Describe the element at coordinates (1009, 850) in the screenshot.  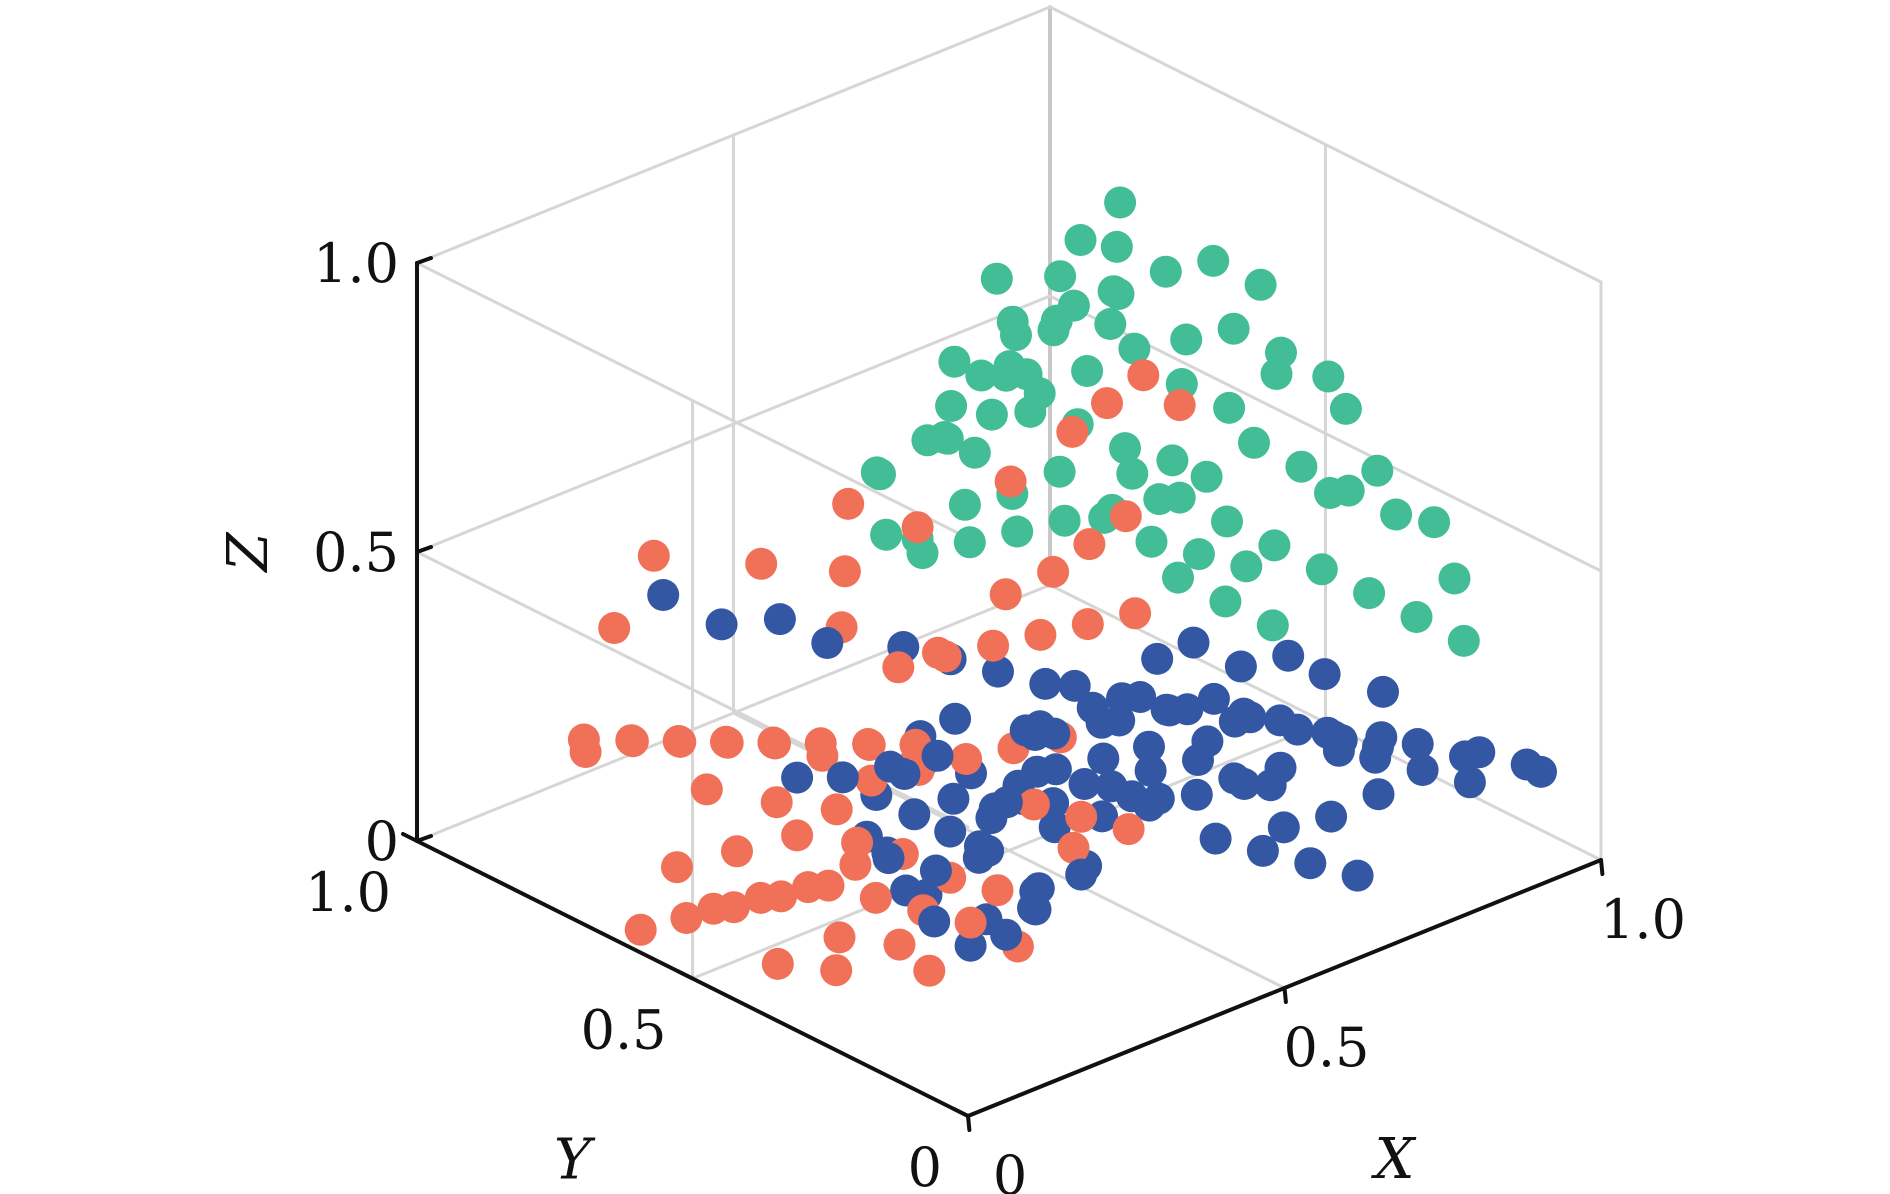
I see `grid-line` at that location.